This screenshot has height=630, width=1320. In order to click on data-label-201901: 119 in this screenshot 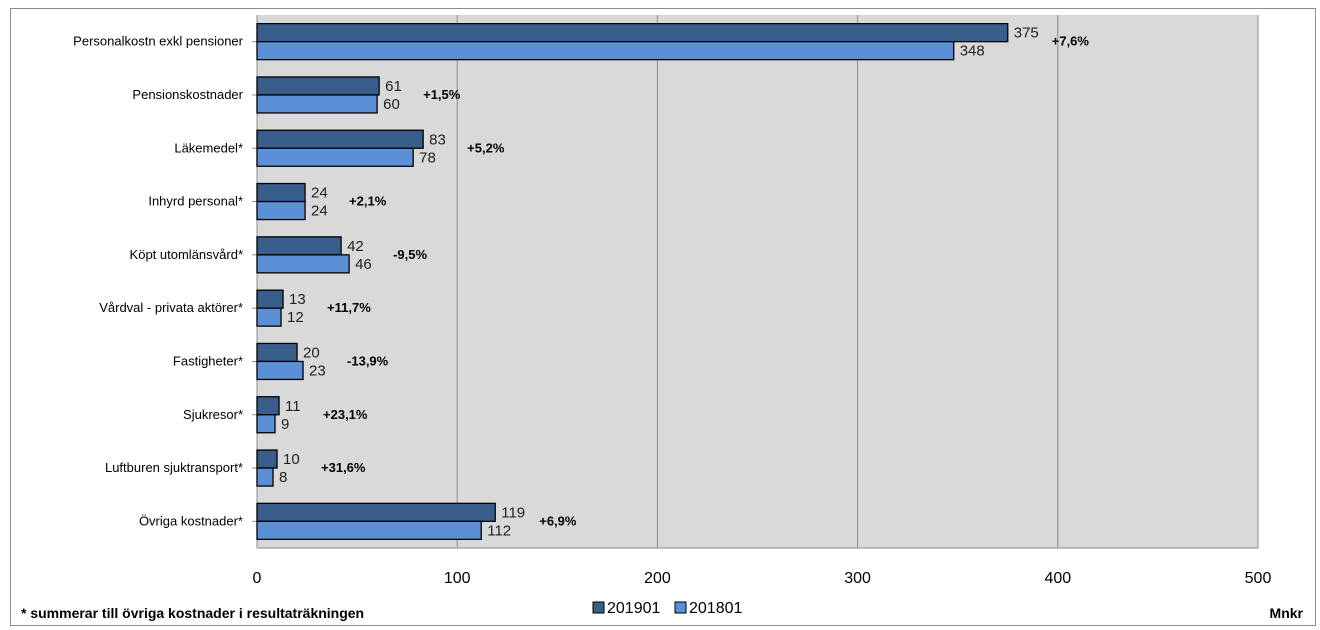, I will do `click(513, 512)`.